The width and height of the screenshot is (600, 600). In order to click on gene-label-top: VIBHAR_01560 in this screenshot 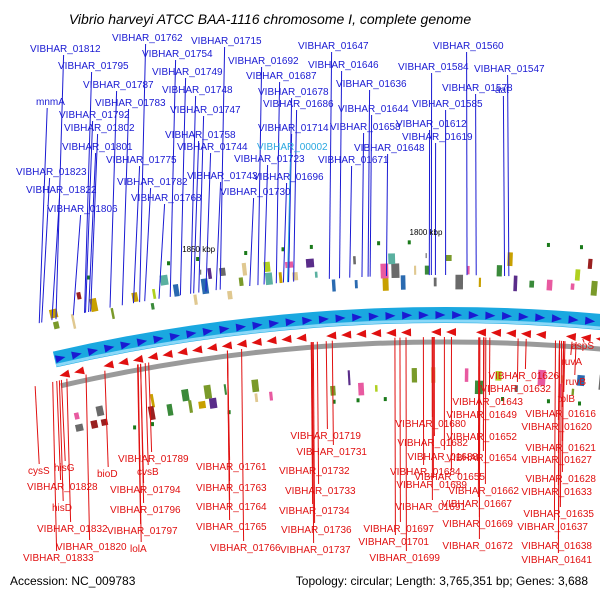, I will do `click(468, 46)`.